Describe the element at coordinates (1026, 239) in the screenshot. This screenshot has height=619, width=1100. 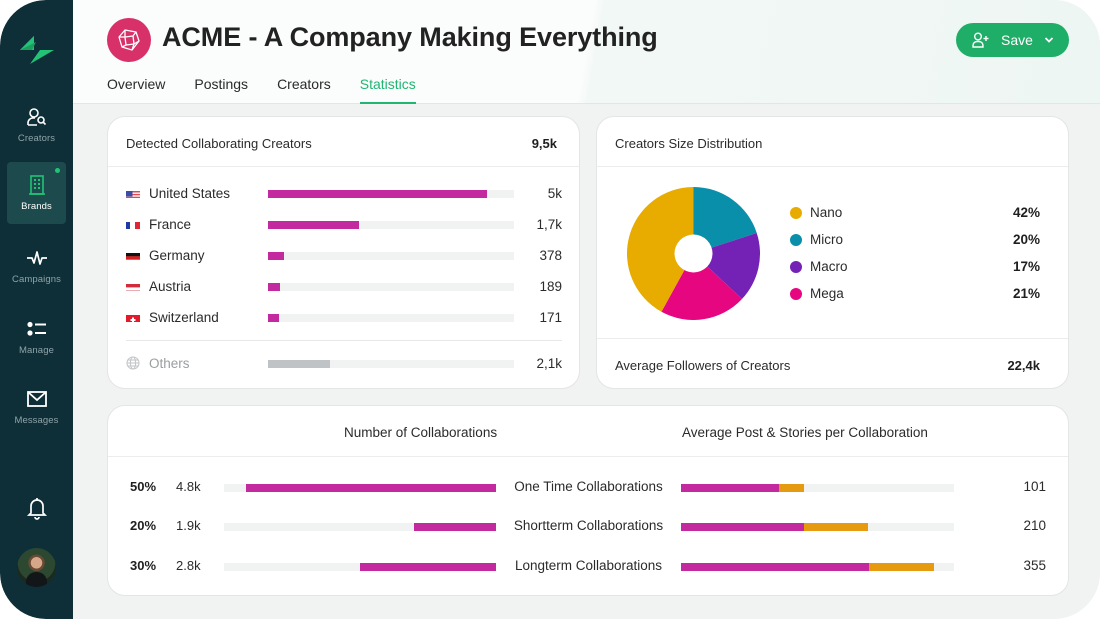
I see `legend-value: 20%` at that location.